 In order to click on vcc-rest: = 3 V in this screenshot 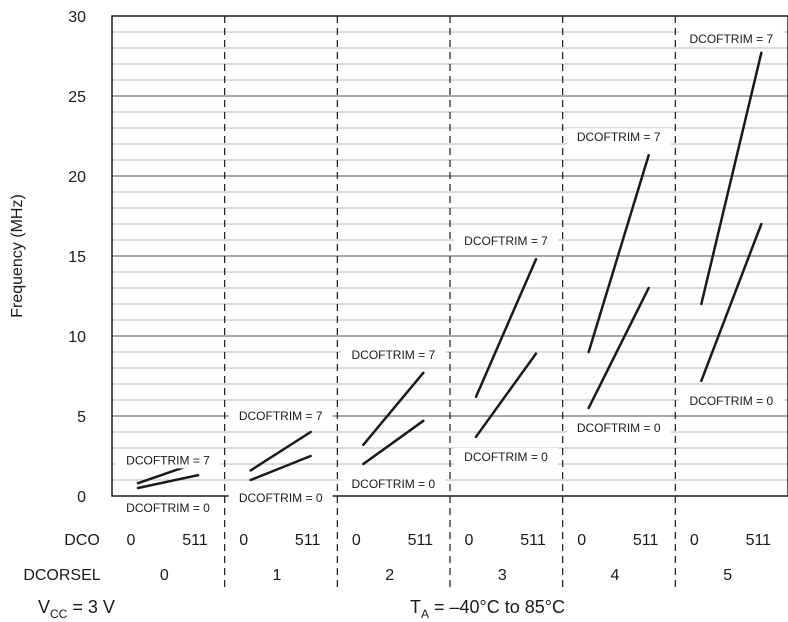, I will do `click(91, 607)`.